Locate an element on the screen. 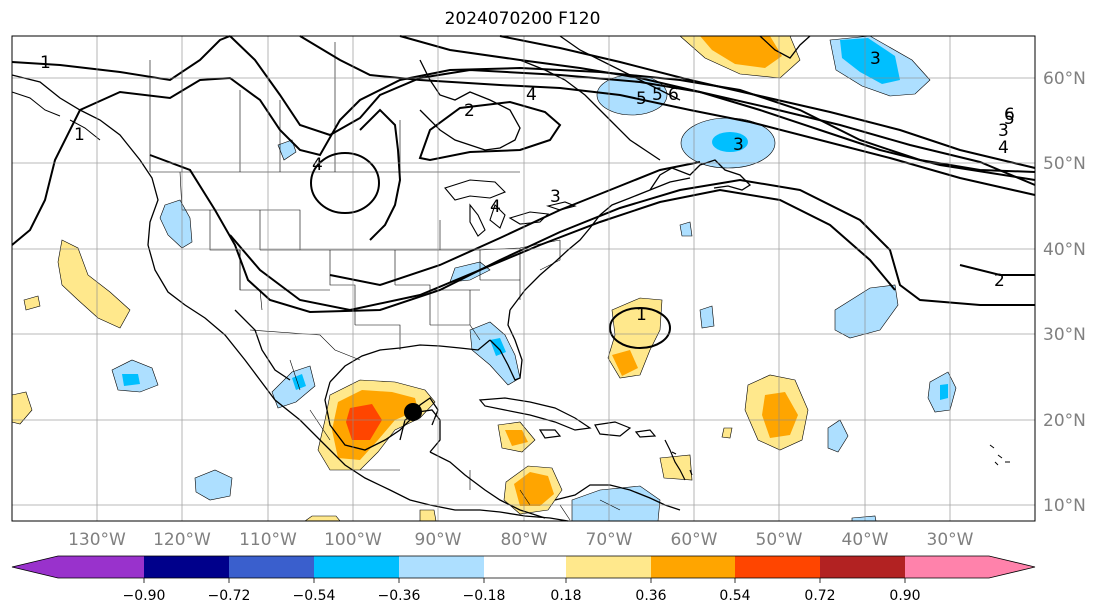 This screenshot has height=615, width=1105. colorbar-tick-label: 0.18 is located at coordinates (565, 596).